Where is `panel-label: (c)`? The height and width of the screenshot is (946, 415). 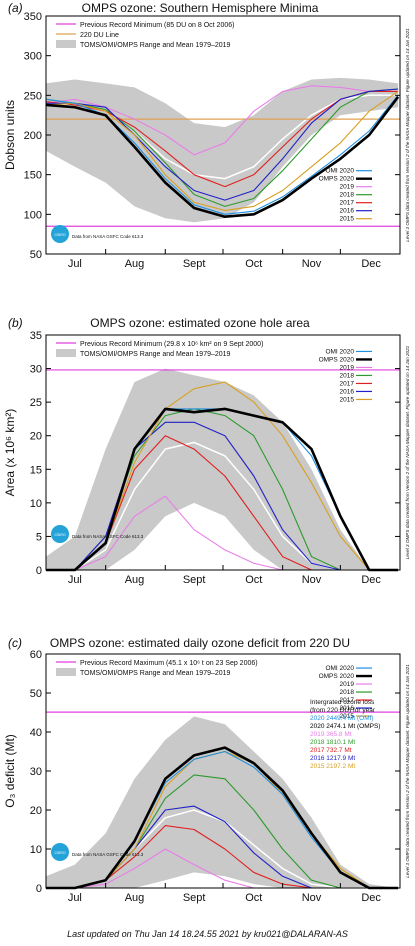
panel-label: (c) is located at coordinates (15, 643).